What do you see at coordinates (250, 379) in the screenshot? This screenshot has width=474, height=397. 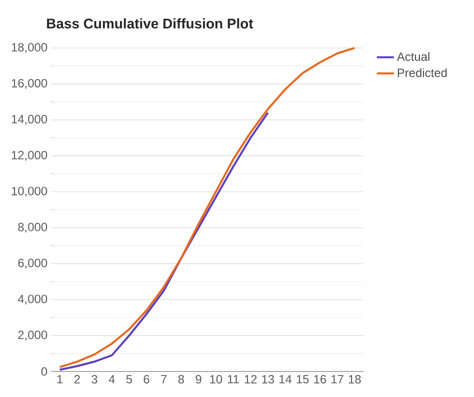 I see `x-tick-label: 12` at bounding box center [250, 379].